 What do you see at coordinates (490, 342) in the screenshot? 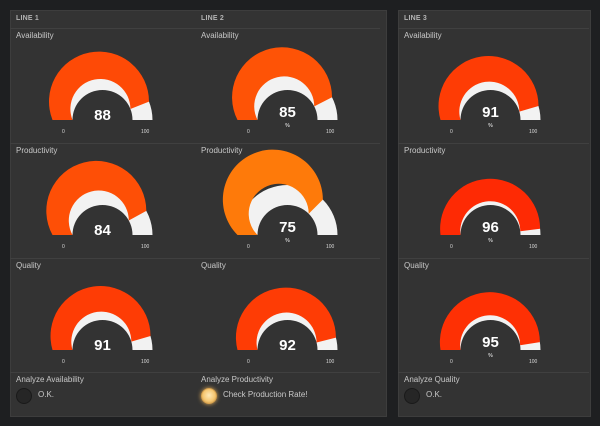
I see `gauge-value: 95` at bounding box center [490, 342].